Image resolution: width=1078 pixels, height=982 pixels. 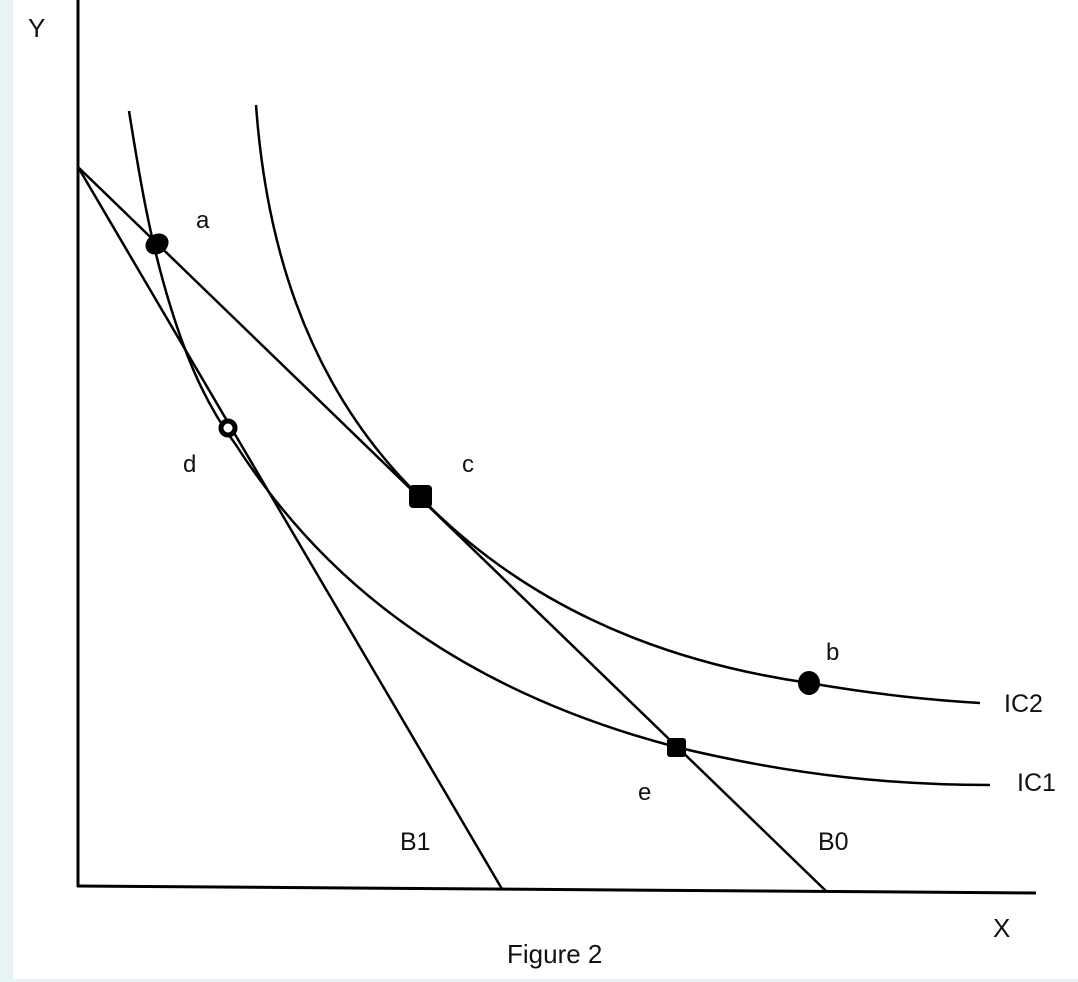 What do you see at coordinates (554, 954) in the screenshot?
I see `figure-caption: Figure 2` at bounding box center [554, 954].